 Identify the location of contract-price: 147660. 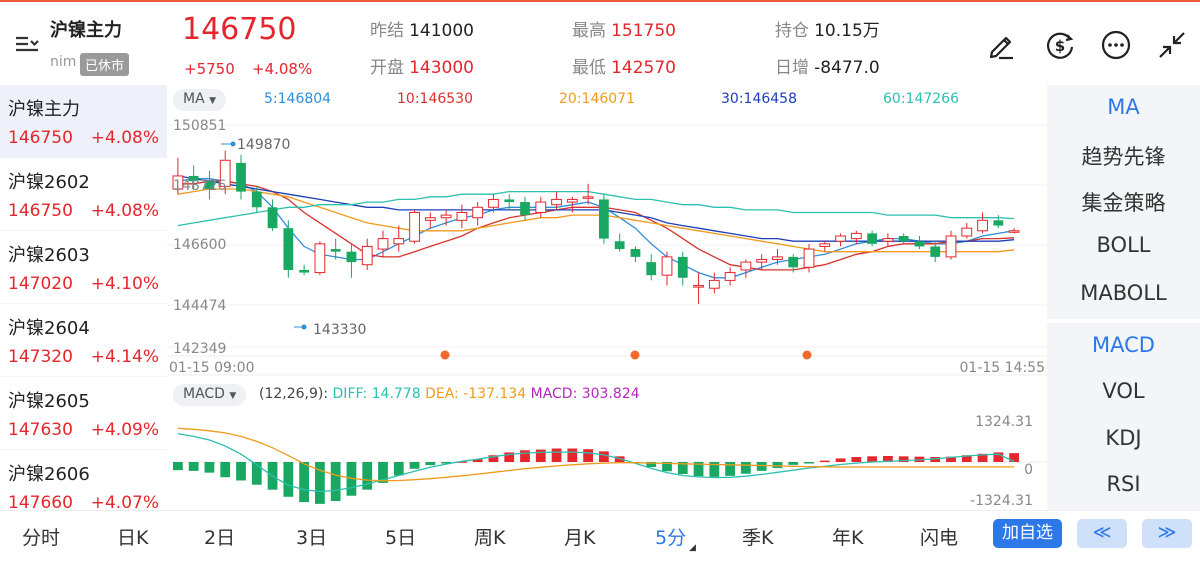
(40, 503).